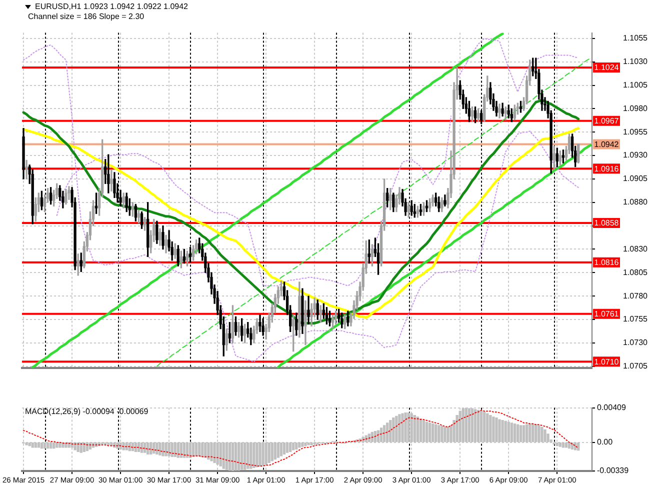 The width and height of the screenshot is (650, 488). What do you see at coordinates (635, 202) in the screenshot?
I see `y-tick-label: 1.0880` at bounding box center [635, 202].